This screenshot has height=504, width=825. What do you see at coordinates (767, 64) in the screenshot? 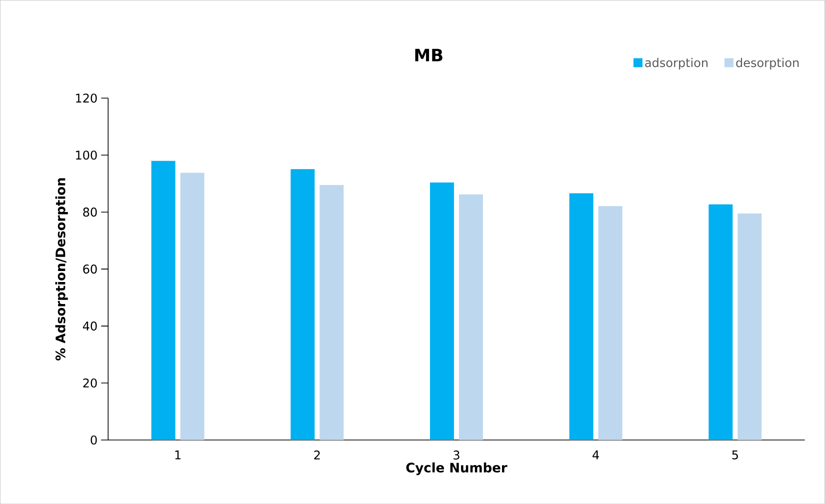
I see `legend-label: desorption` at bounding box center [767, 64].